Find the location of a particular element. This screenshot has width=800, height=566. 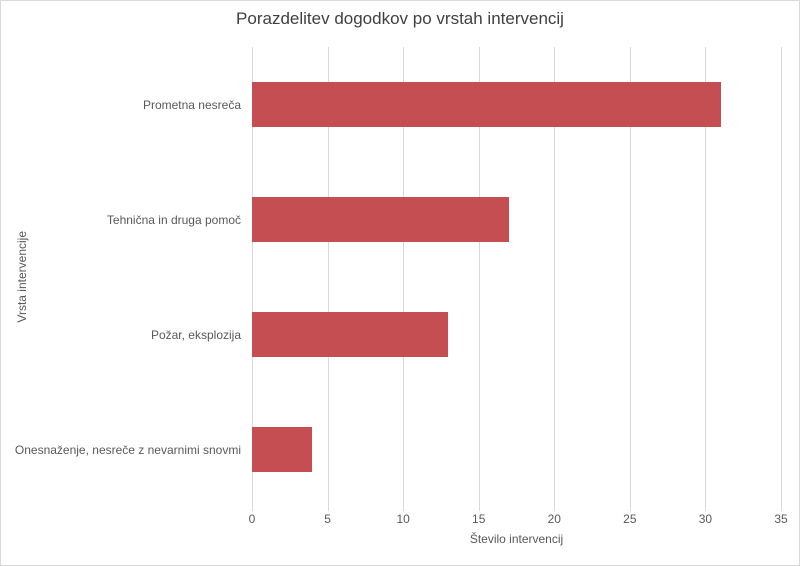

x-tick-label-25: 25 is located at coordinates (630, 519).